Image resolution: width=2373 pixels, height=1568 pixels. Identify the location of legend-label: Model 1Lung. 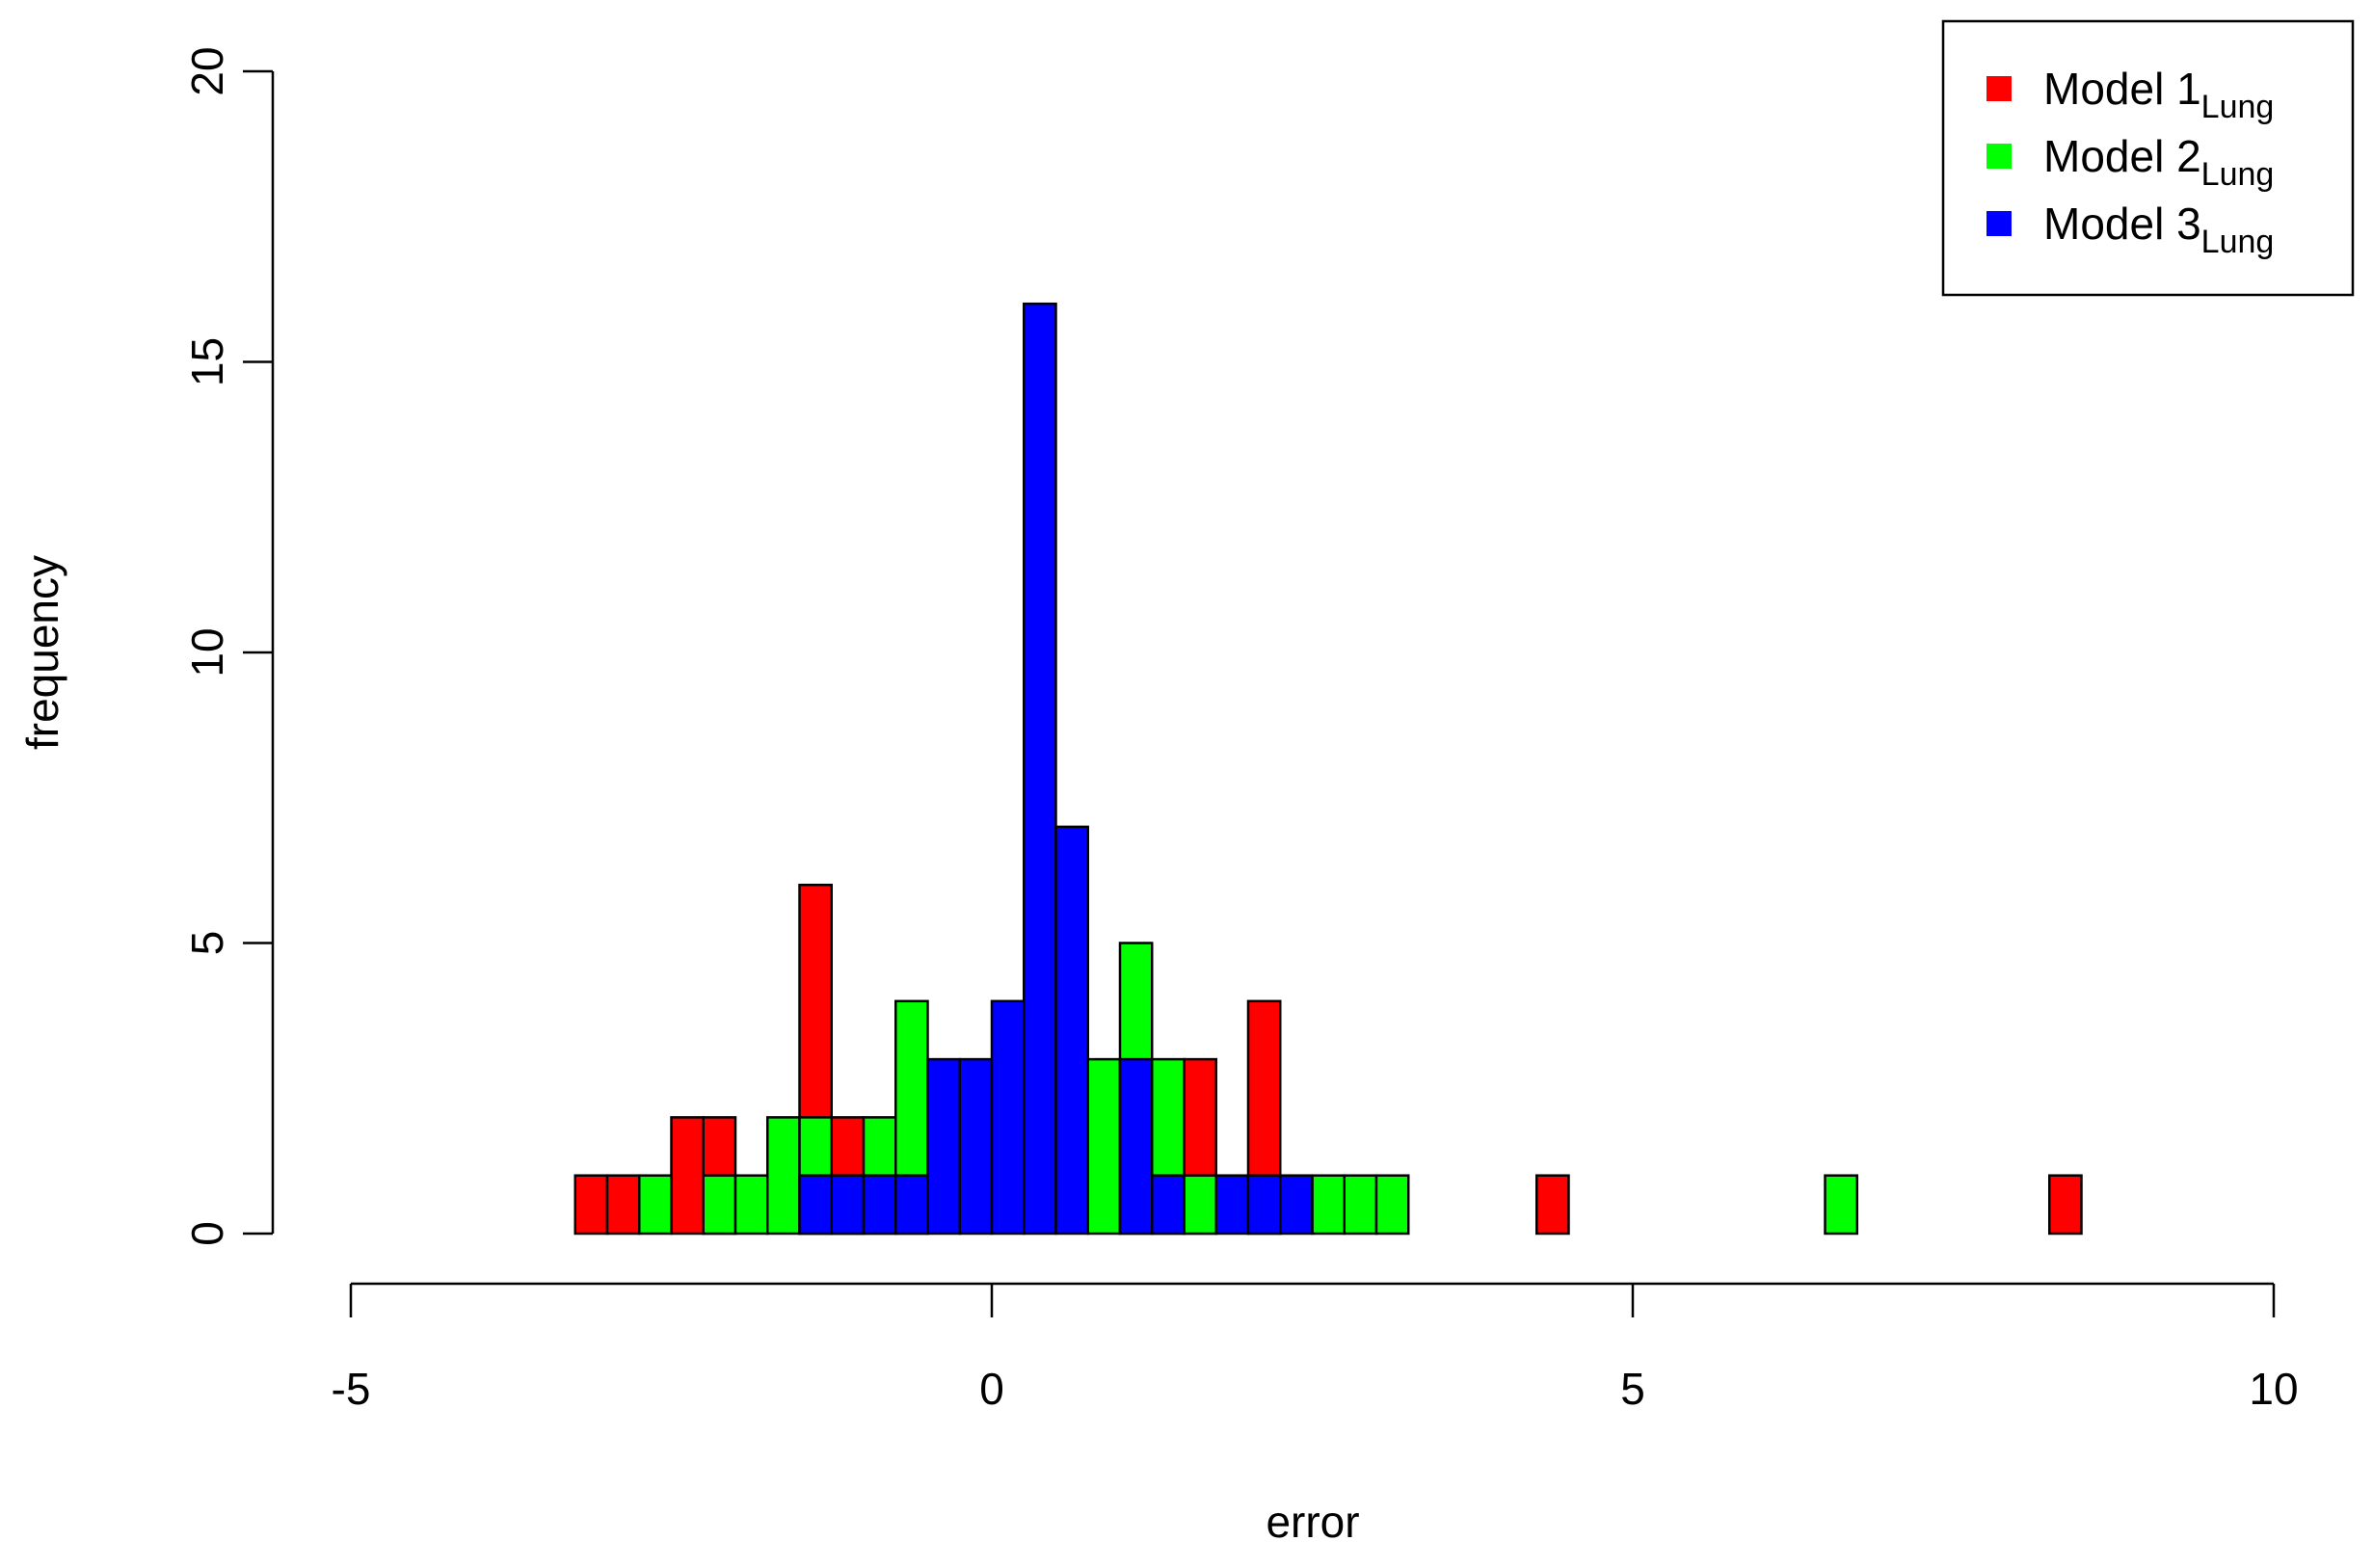
(2159, 95).